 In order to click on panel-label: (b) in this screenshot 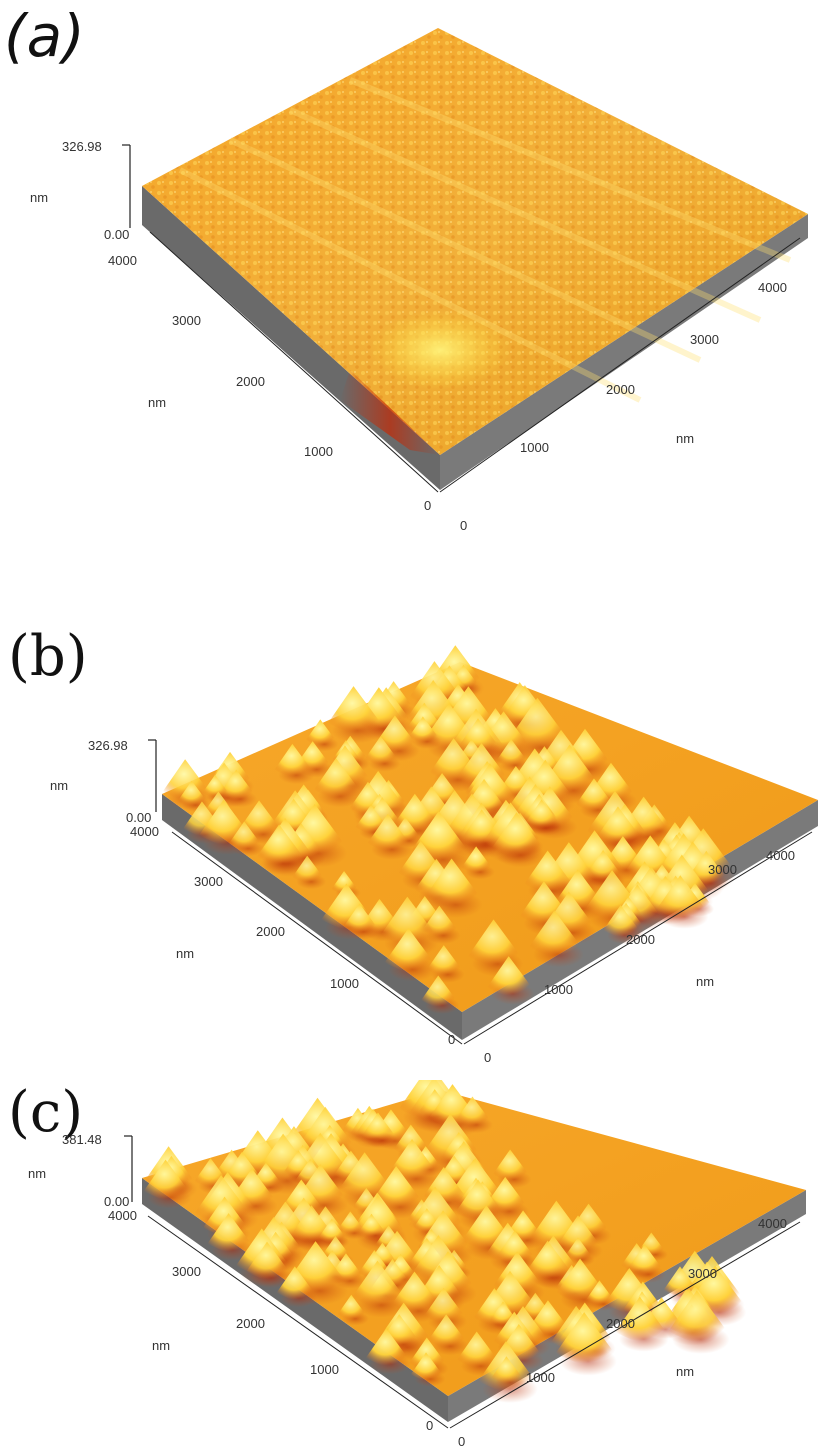, I will do `click(48, 656)`.